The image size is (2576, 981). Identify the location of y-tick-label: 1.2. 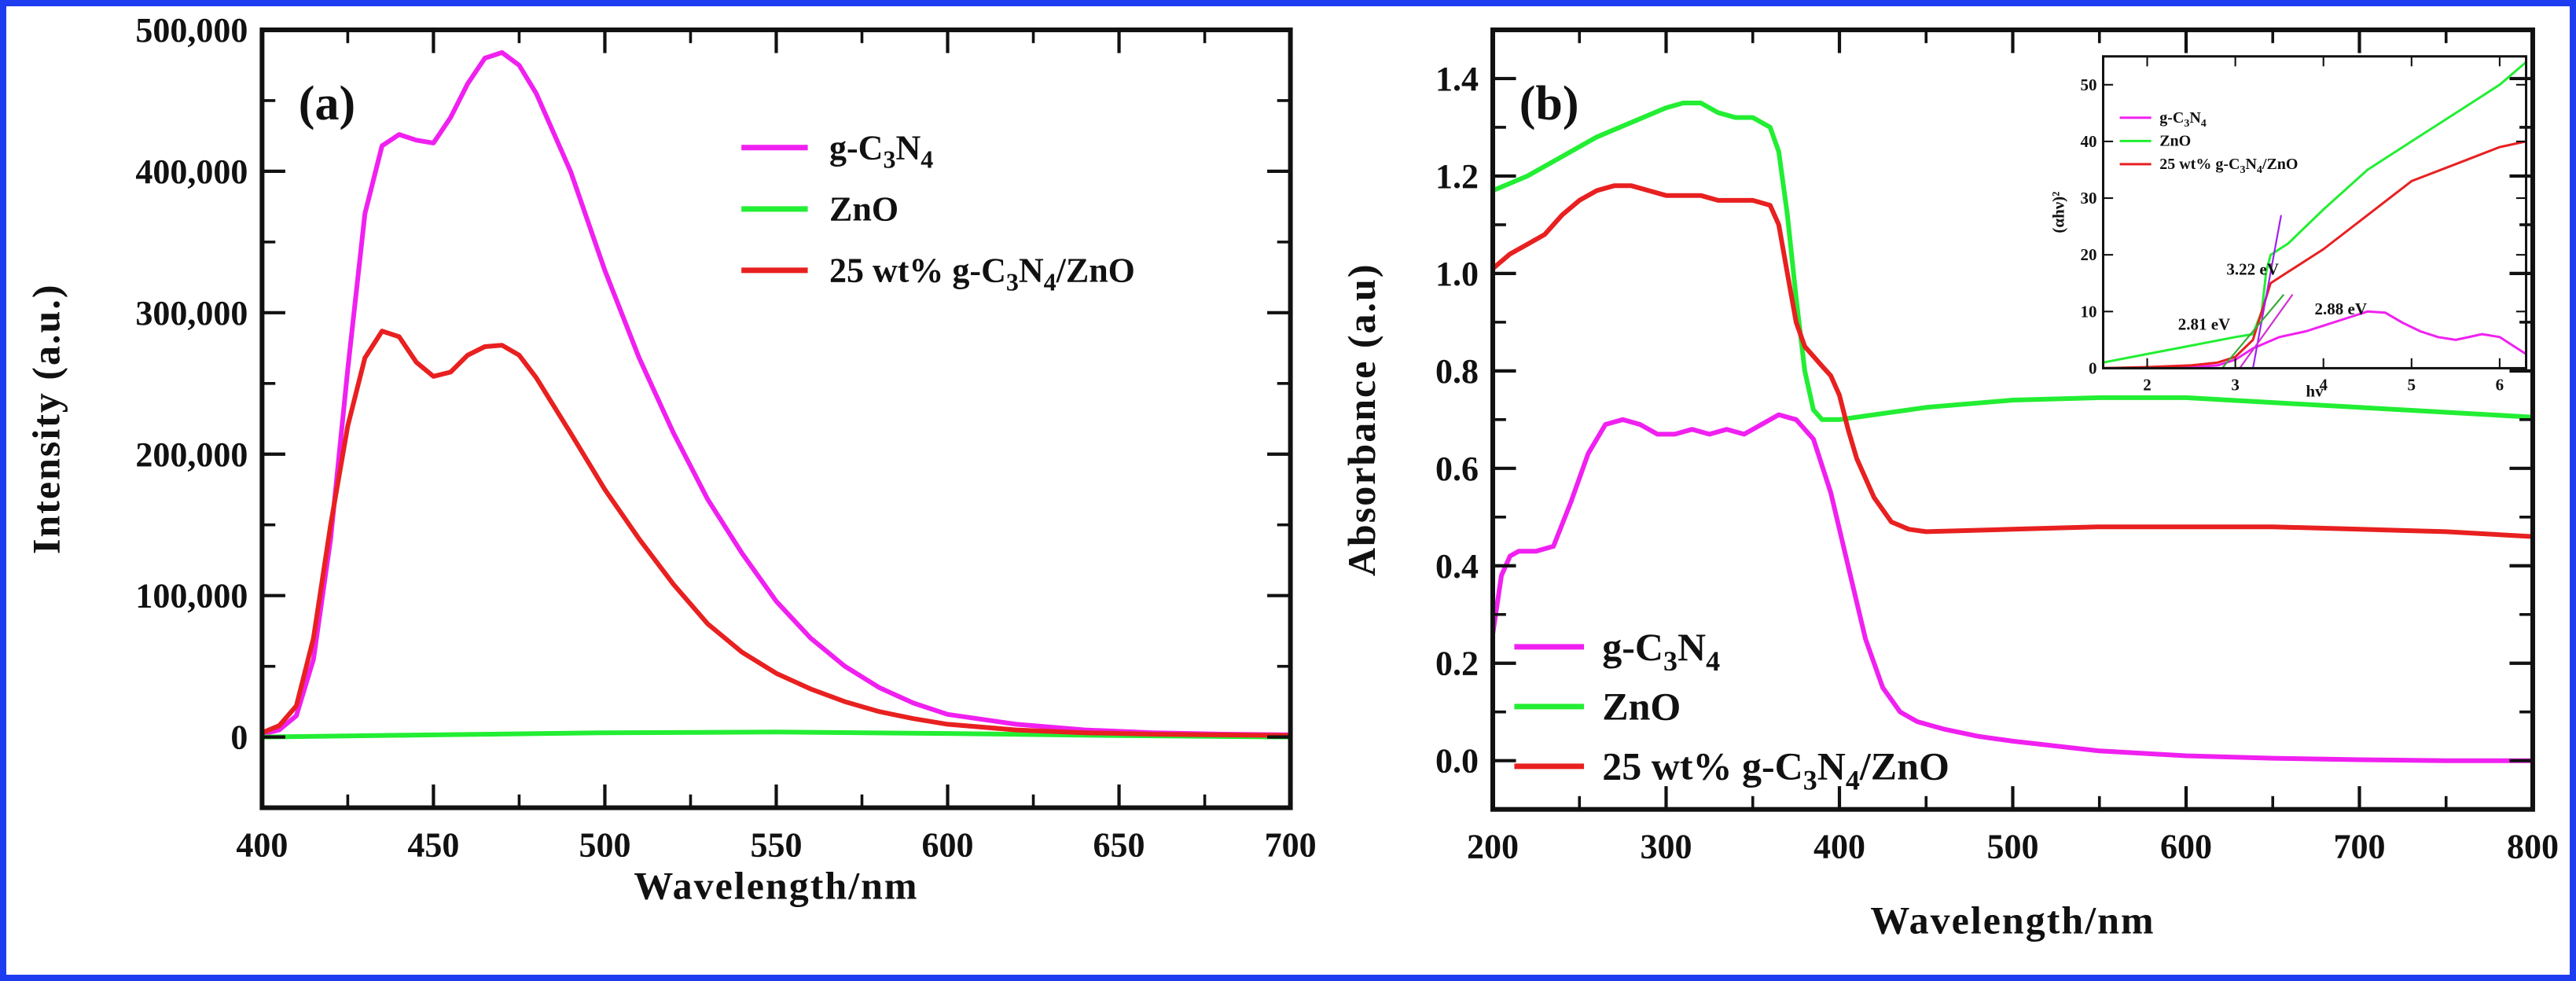
(1457, 176).